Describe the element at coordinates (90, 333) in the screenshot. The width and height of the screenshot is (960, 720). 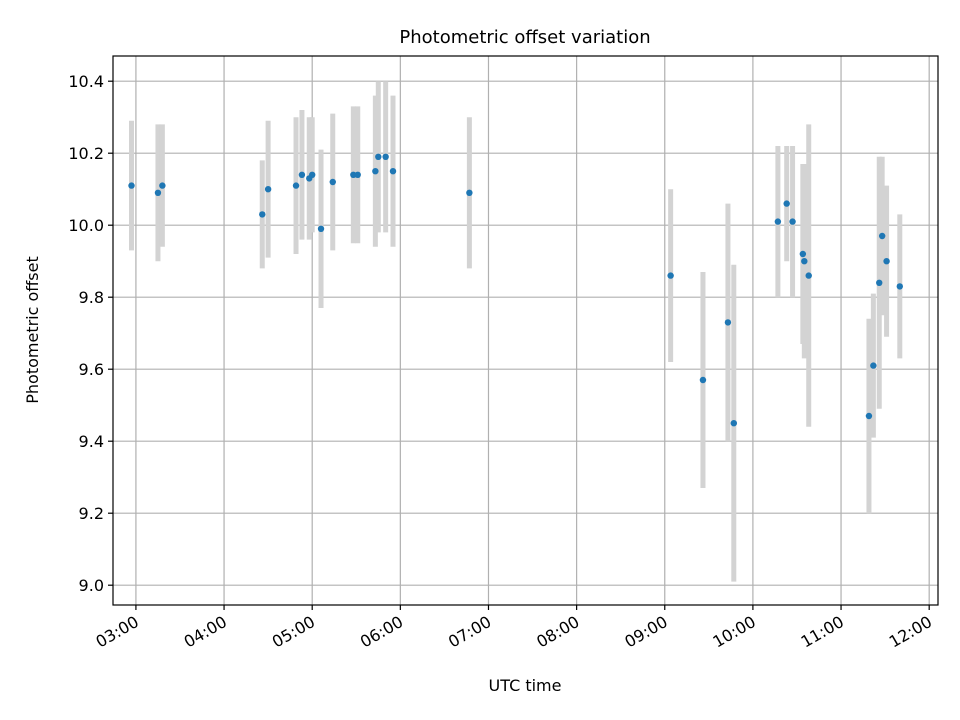
I see `y-axis-ticks: 9.0 9.2 9.4 9.6 9.8 10.0 10.2 10.4` at that location.